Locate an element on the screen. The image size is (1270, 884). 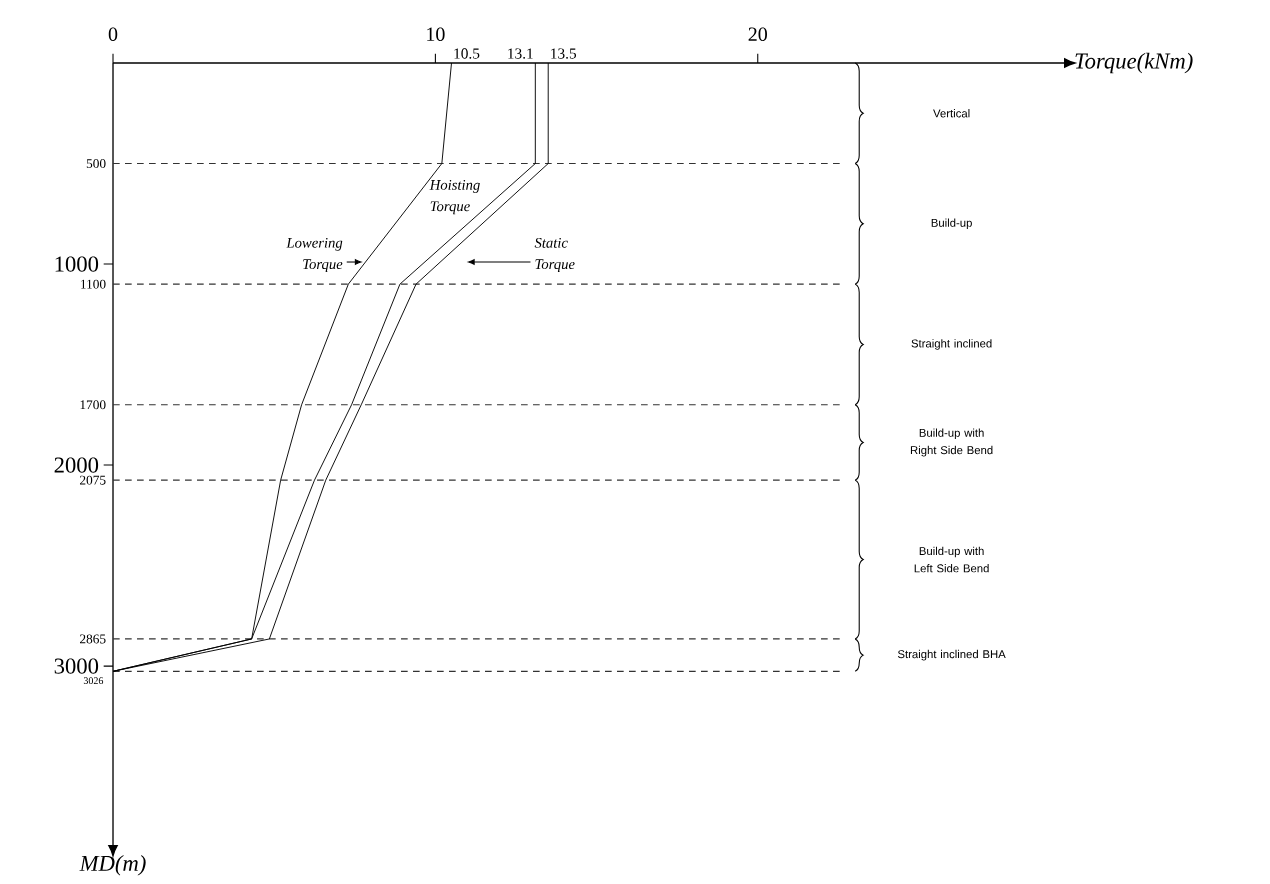
y-tick-label: 1000 is located at coordinates (77, 264).